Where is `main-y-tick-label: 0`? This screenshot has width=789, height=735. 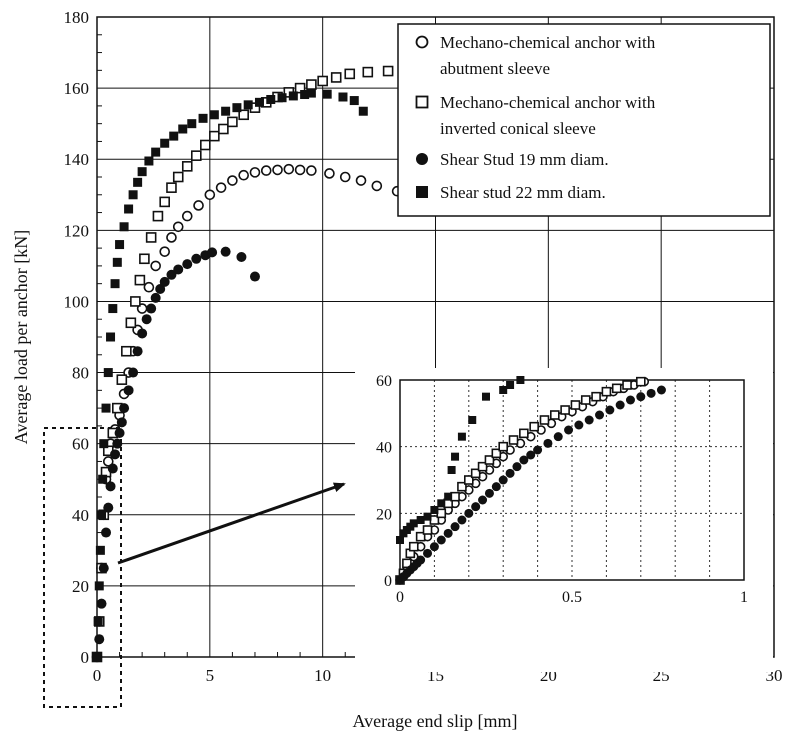 main-y-tick-label: 0 is located at coordinates (85, 657).